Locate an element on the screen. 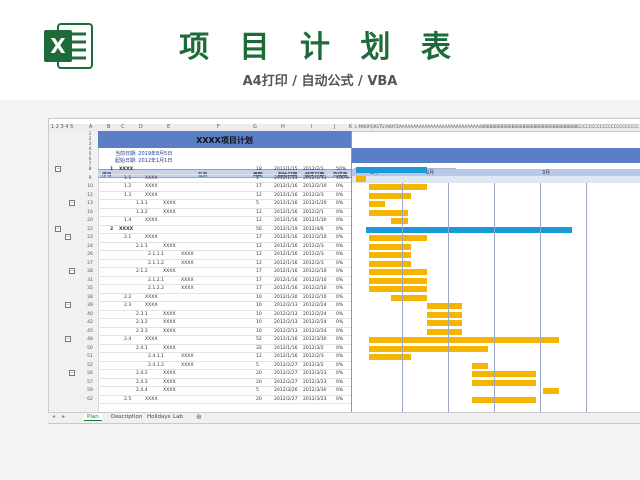 This screenshot has width=640, height=480. row-number: 13 is located at coordinates (90, 203).